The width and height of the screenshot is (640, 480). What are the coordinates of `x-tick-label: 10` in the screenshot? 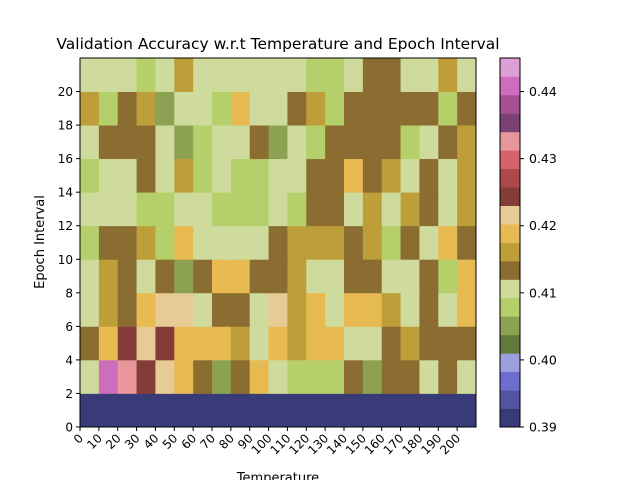 It's located at (94, 441).